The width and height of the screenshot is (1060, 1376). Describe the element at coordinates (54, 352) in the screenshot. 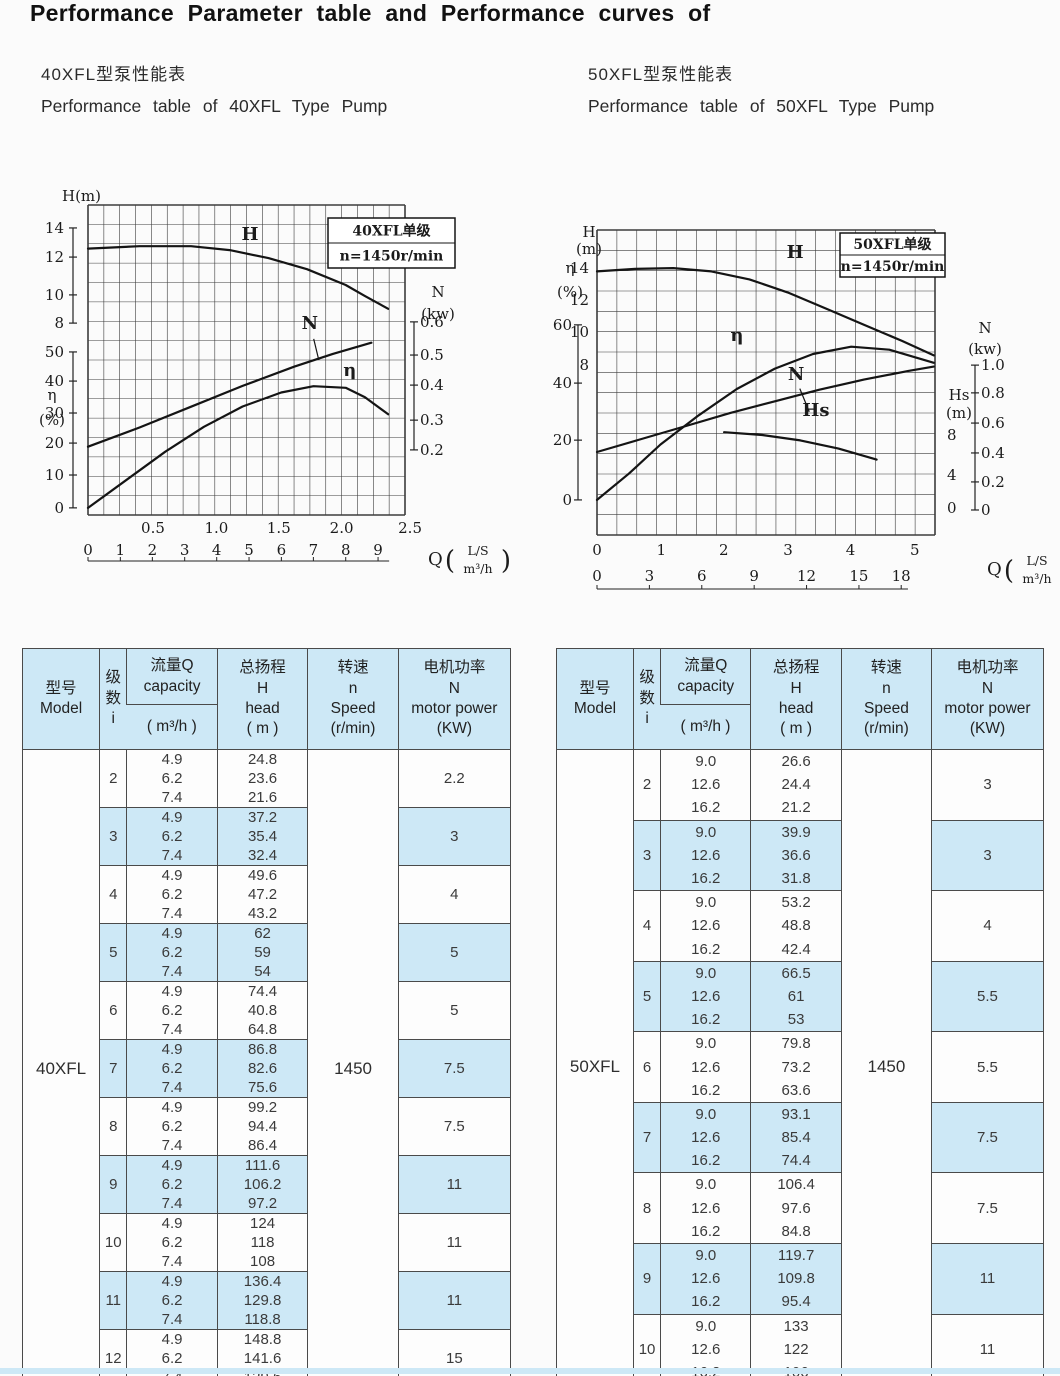

I see `axis-tick-label: 50` at that location.